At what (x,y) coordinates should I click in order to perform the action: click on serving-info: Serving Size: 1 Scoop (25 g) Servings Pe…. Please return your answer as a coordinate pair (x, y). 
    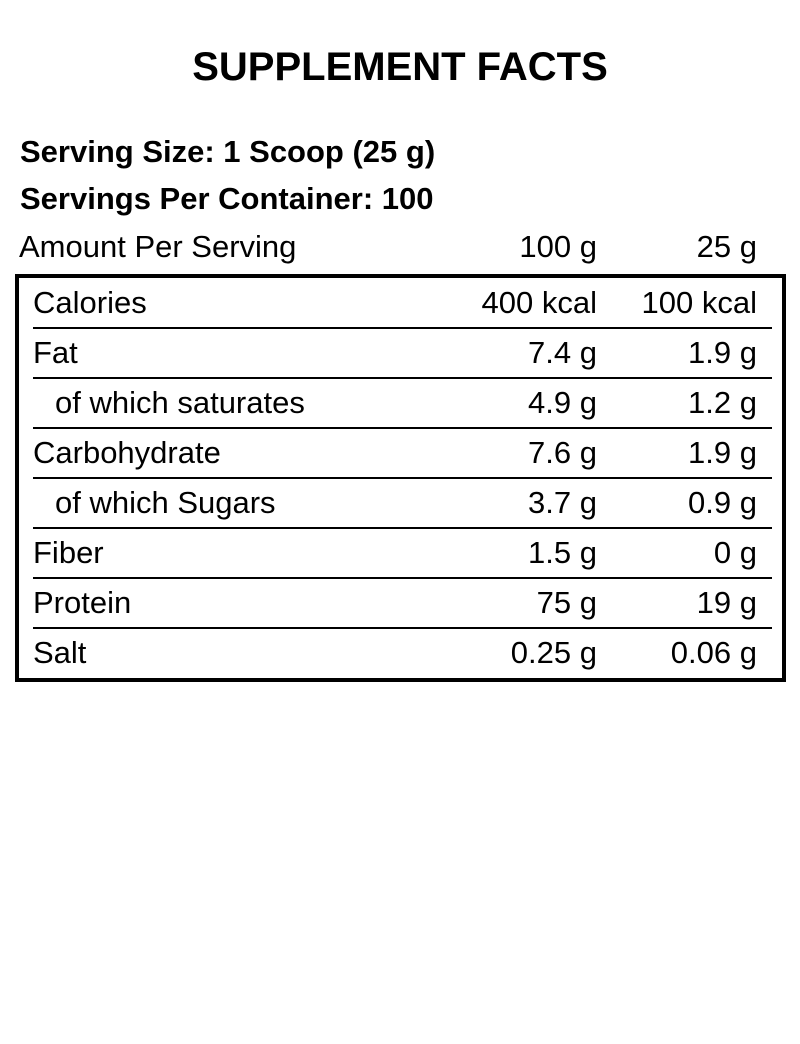
    Looking at the image, I should click on (410, 175).